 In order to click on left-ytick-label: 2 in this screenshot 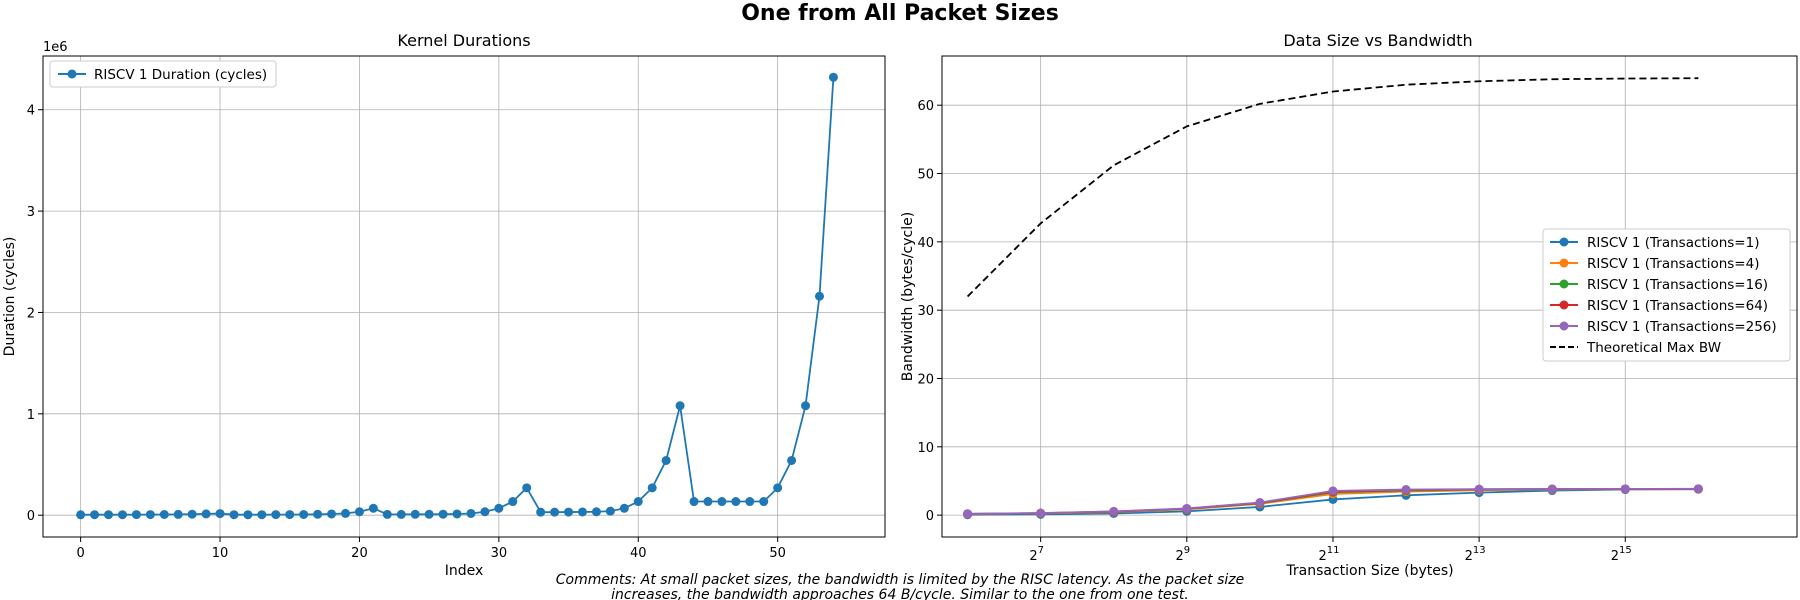, I will do `click(31, 313)`.